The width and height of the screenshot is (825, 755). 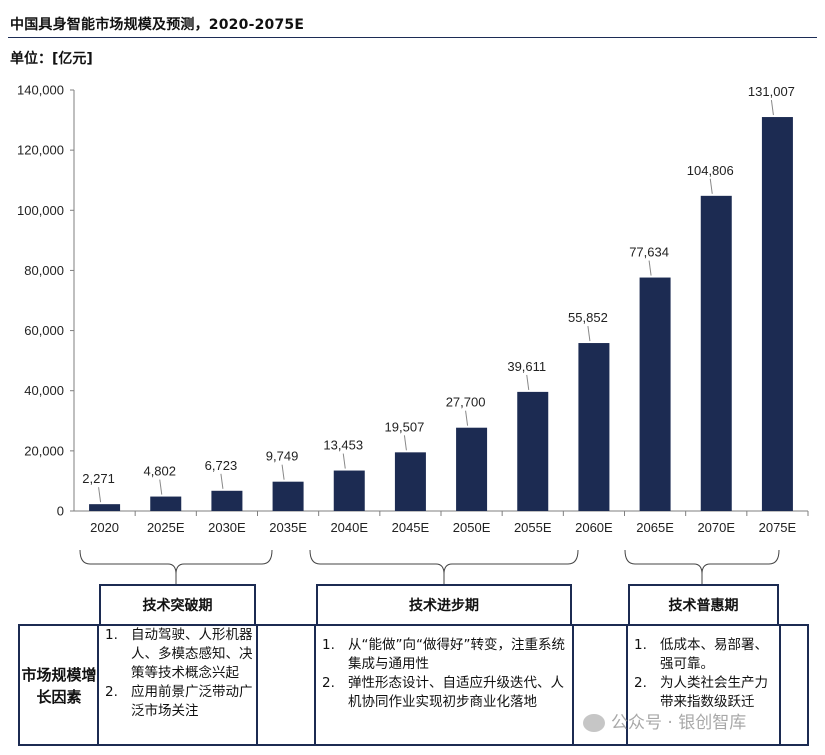 What do you see at coordinates (533, 451) in the screenshot?
I see `bar-2055E` at bounding box center [533, 451].